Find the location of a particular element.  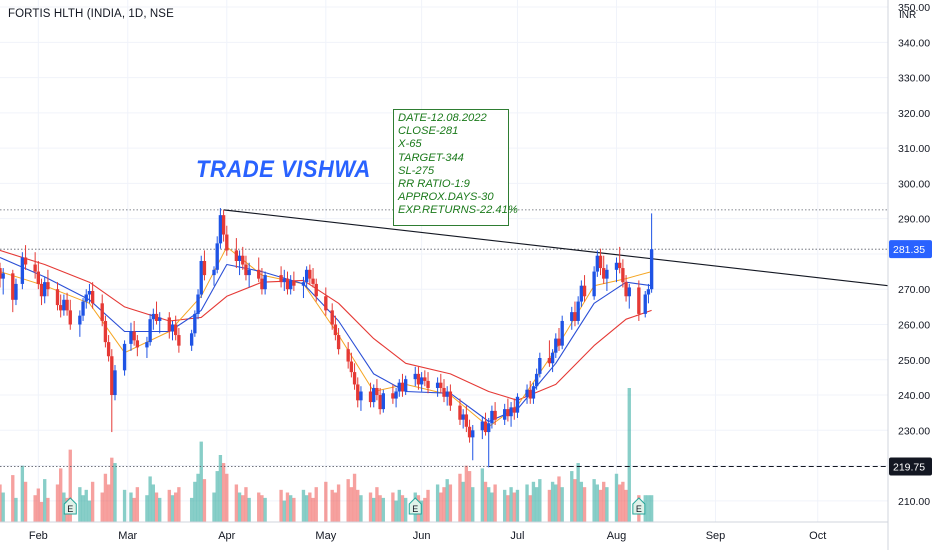

low-price-text: 219.75 is located at coordinates (909, 467).